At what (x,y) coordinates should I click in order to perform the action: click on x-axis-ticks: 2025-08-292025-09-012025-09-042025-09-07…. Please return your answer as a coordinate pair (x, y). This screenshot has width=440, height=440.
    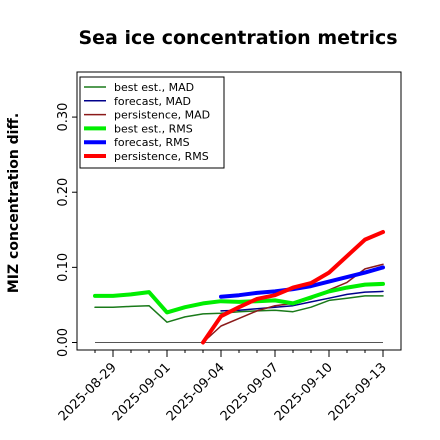
    Looking at the image, I should click on (223, 387).